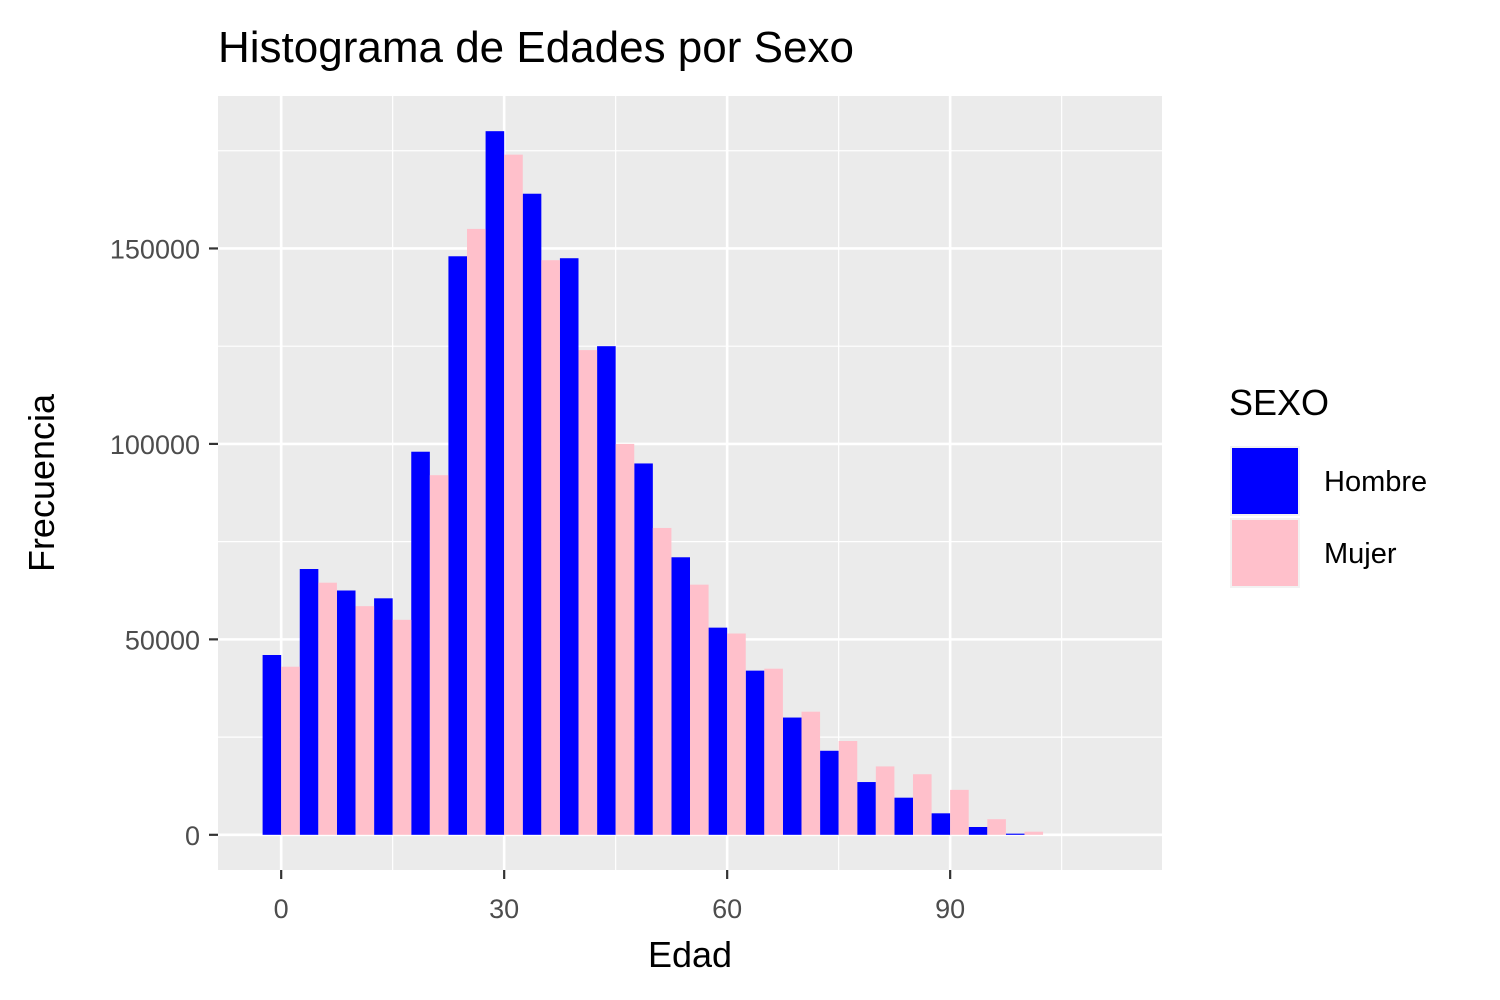 The height and width of the screenshot is (1000, 1500). I want to click on x-tick-label: 0, so click(281, 909).